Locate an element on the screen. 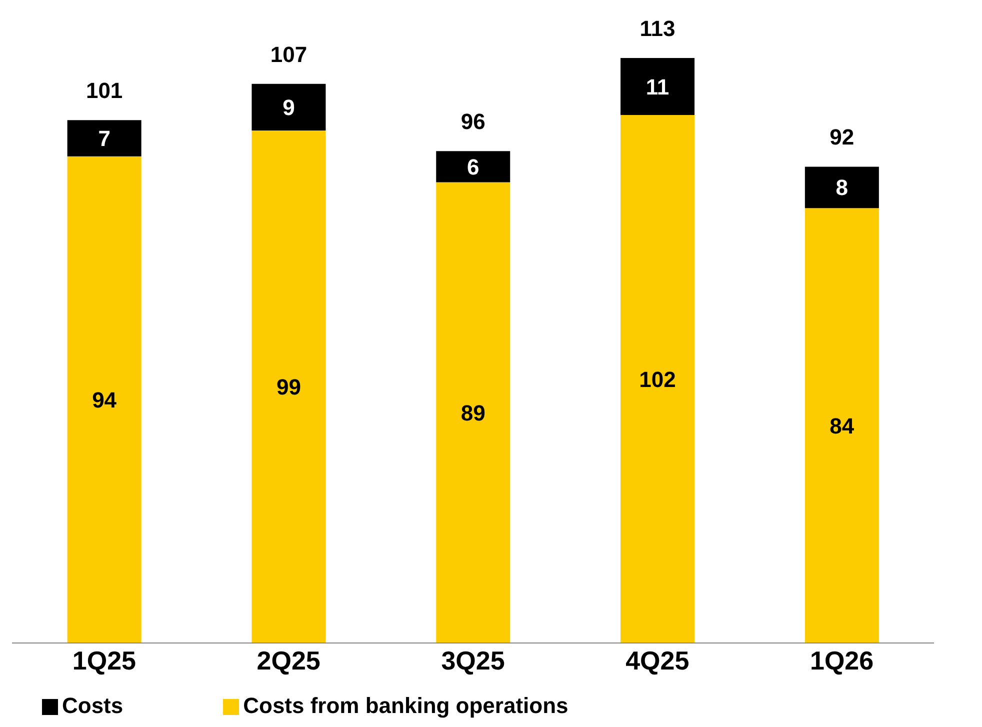 Image resolution: width=982 pixels, height=727 pixels. data-label: 99 is located at coordinates (288, 387).